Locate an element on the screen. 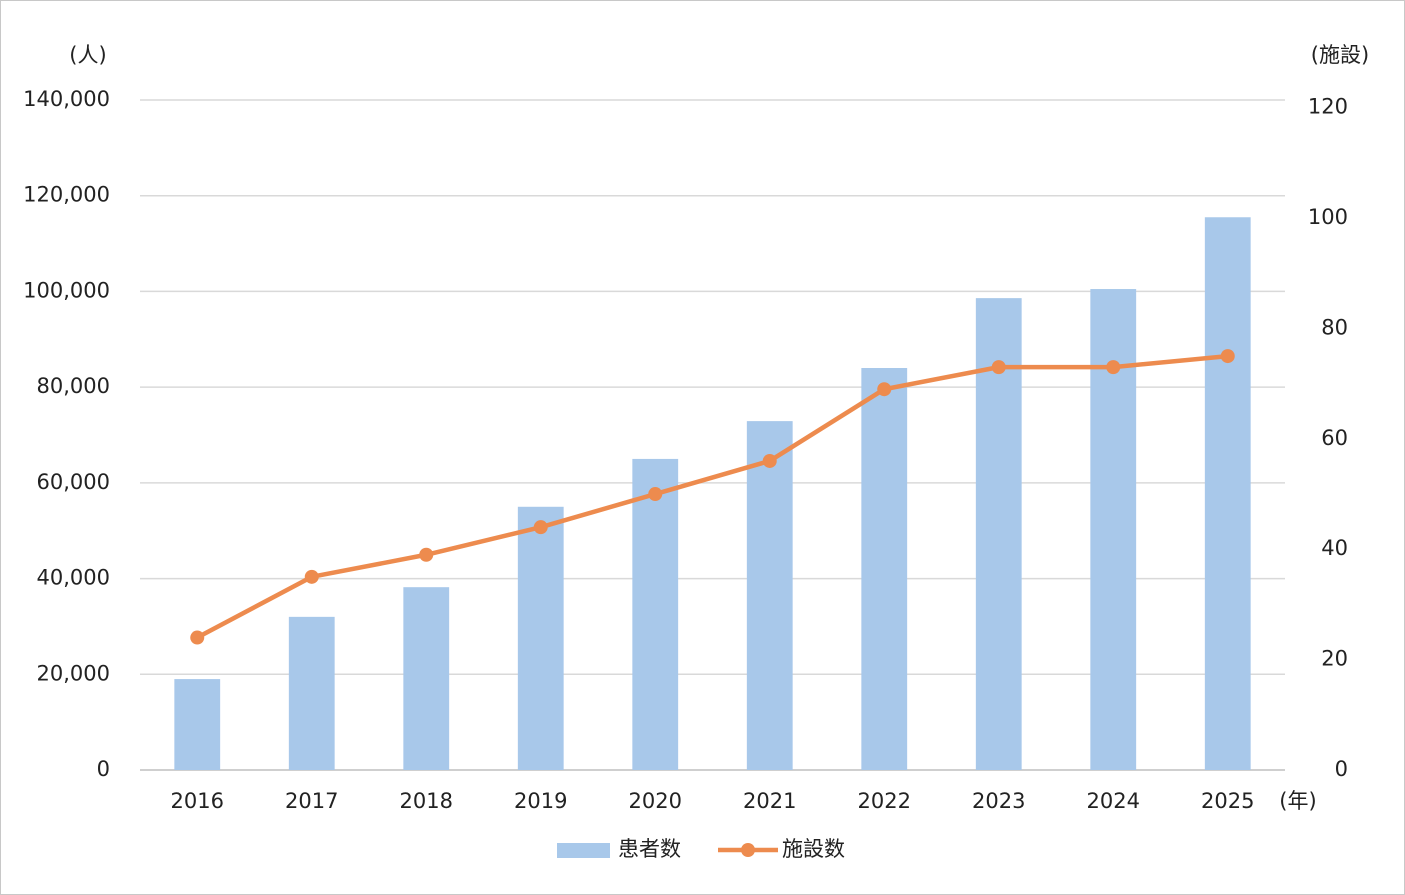  x-tick-label: 2023 is located at coordinates (998, 801).